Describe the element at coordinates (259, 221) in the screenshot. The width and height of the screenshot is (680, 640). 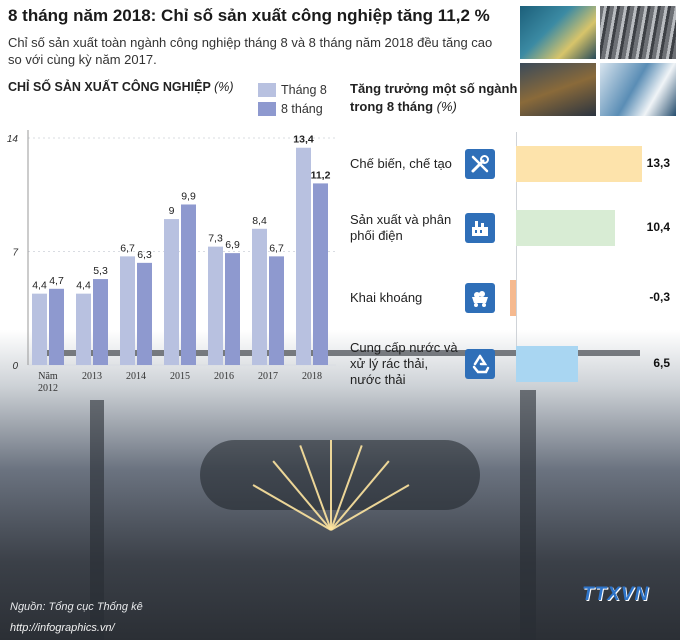
I see `bar-value-label: 8,4` at that location.